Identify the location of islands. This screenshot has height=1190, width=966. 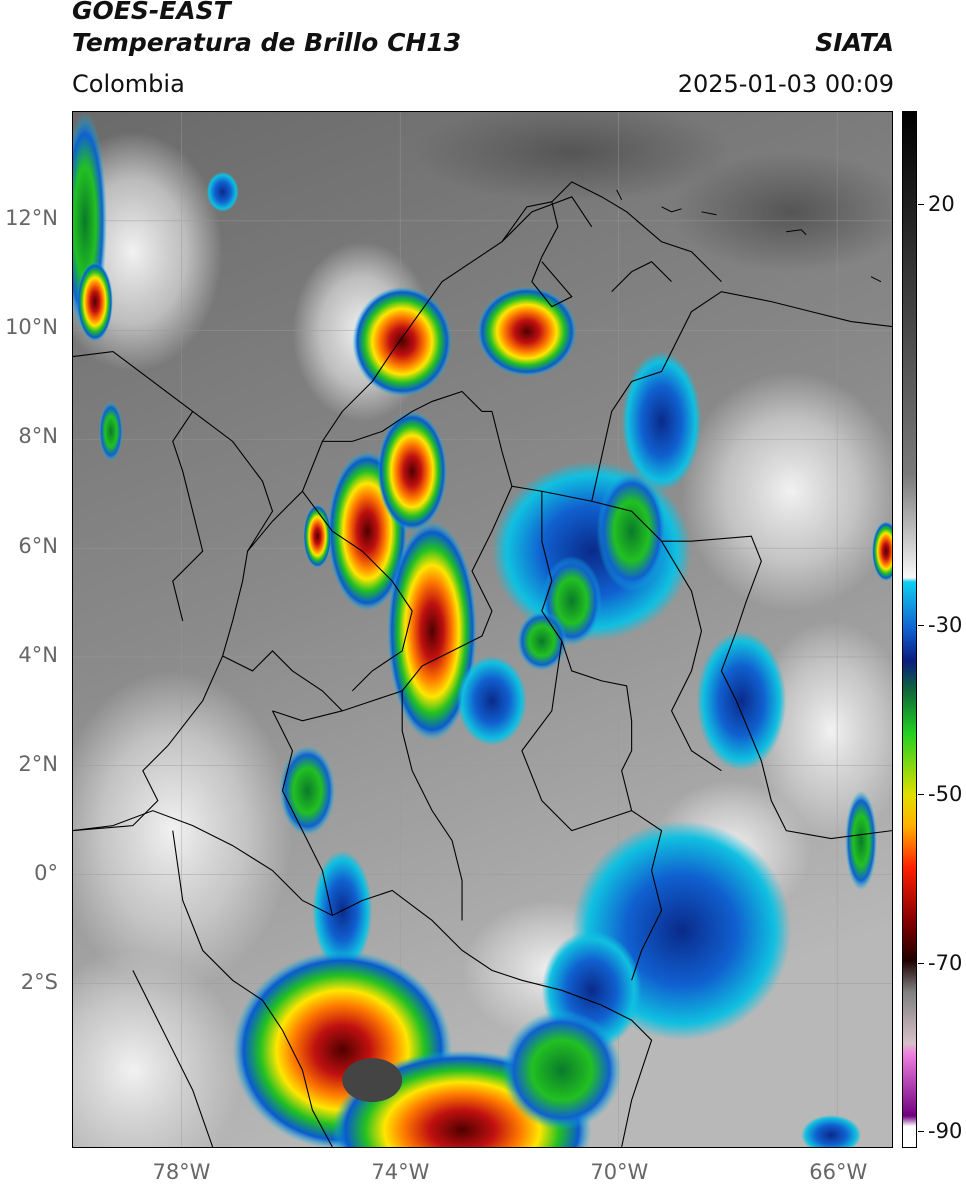
(749, 236).